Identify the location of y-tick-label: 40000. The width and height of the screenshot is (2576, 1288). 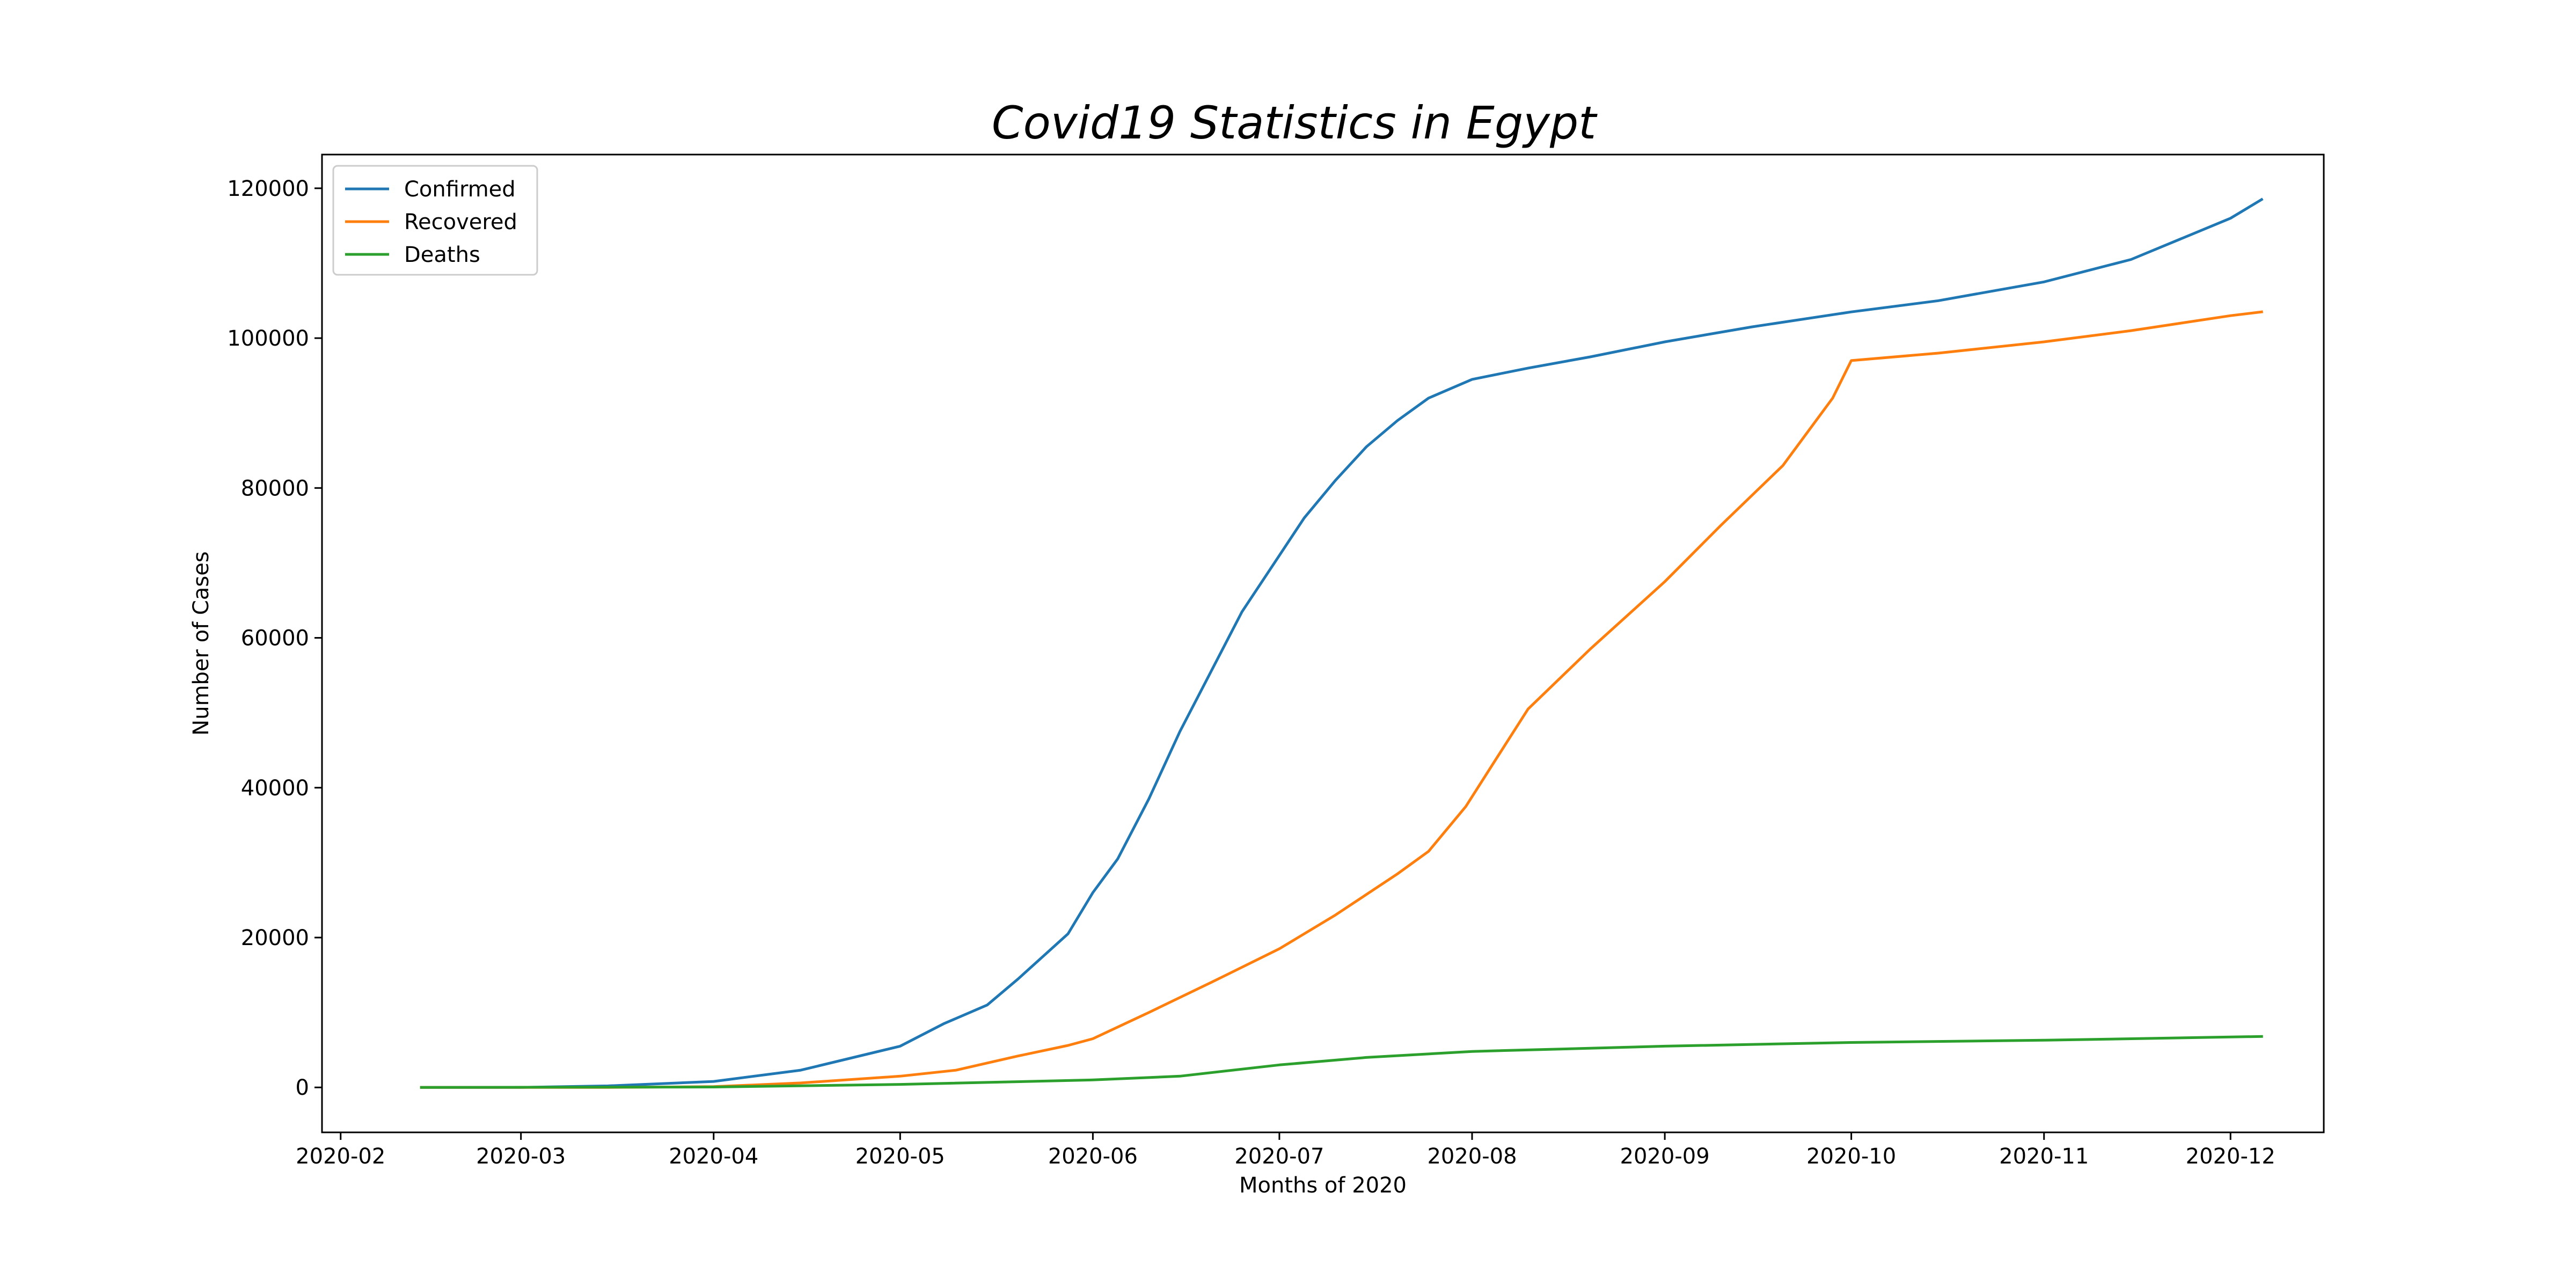
(275, 788).